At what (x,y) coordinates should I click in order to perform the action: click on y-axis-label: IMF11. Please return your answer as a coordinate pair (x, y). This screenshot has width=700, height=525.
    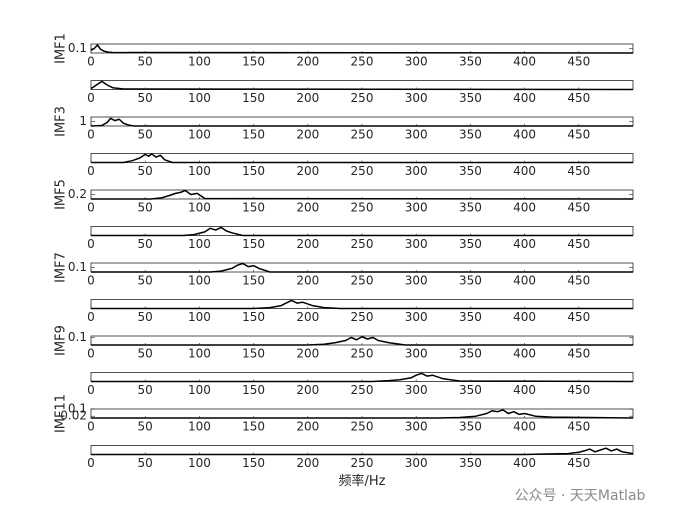
    Looking at the image, I should click on (61, 413).